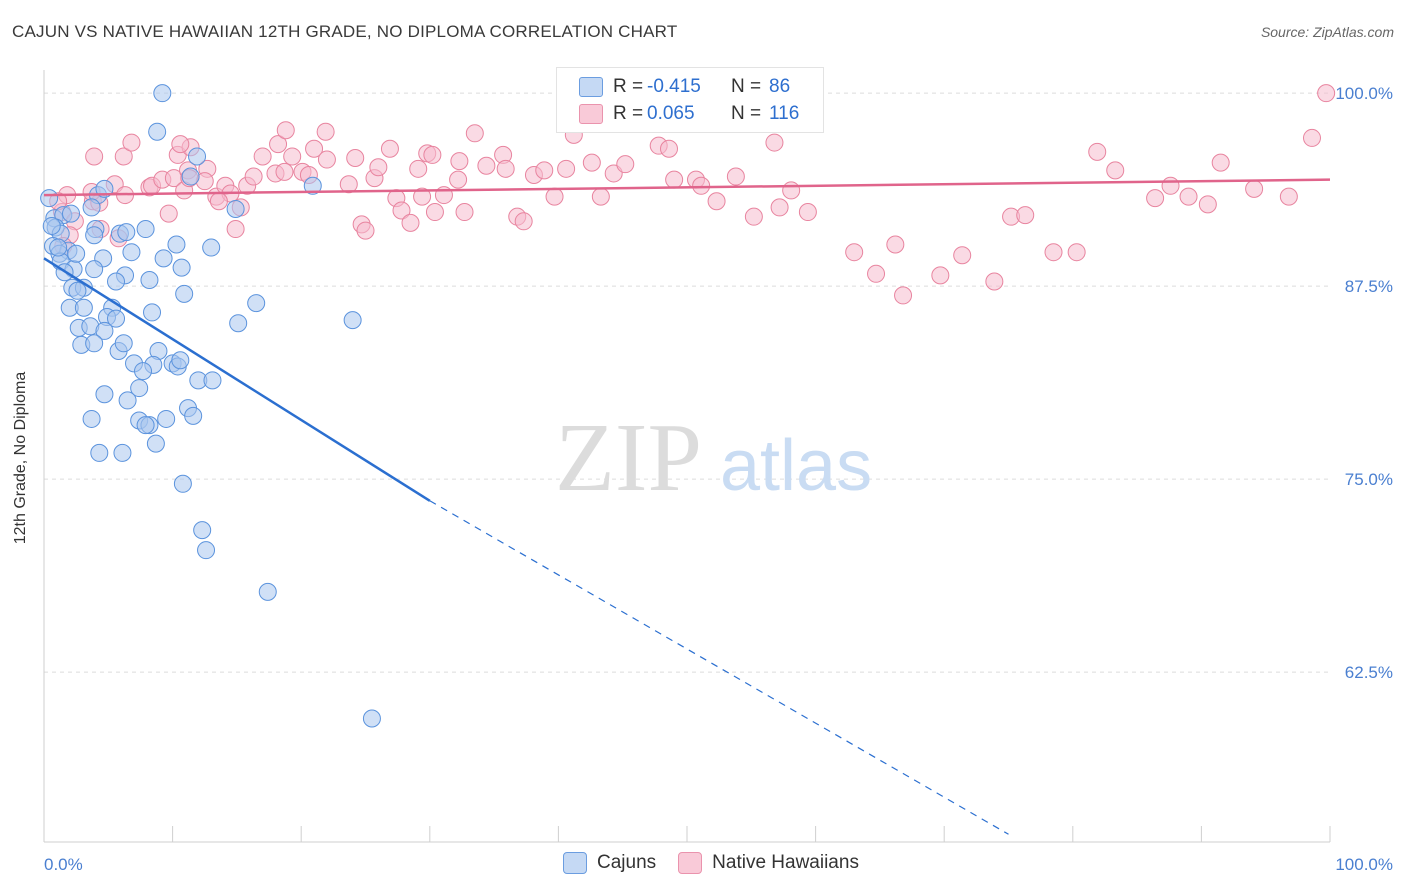 The height and width of the screenshot is (892, 1406). Describe the element at coordinates (784, 113) in the screenshot. I see `legend-n-value: 116` at that location.